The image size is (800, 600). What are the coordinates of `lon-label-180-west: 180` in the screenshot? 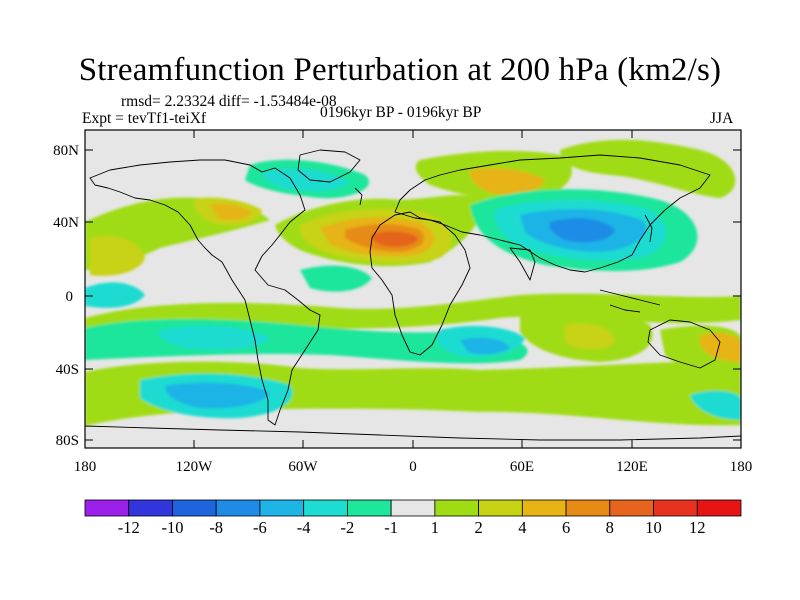 It's located at (85, 467).